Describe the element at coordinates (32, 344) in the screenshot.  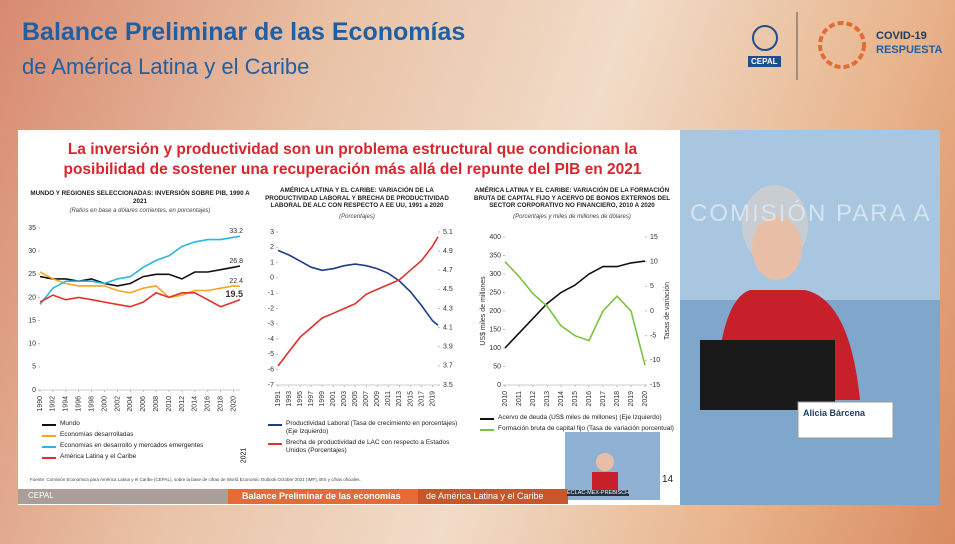
I see `y-tick-label: 10` at that location.